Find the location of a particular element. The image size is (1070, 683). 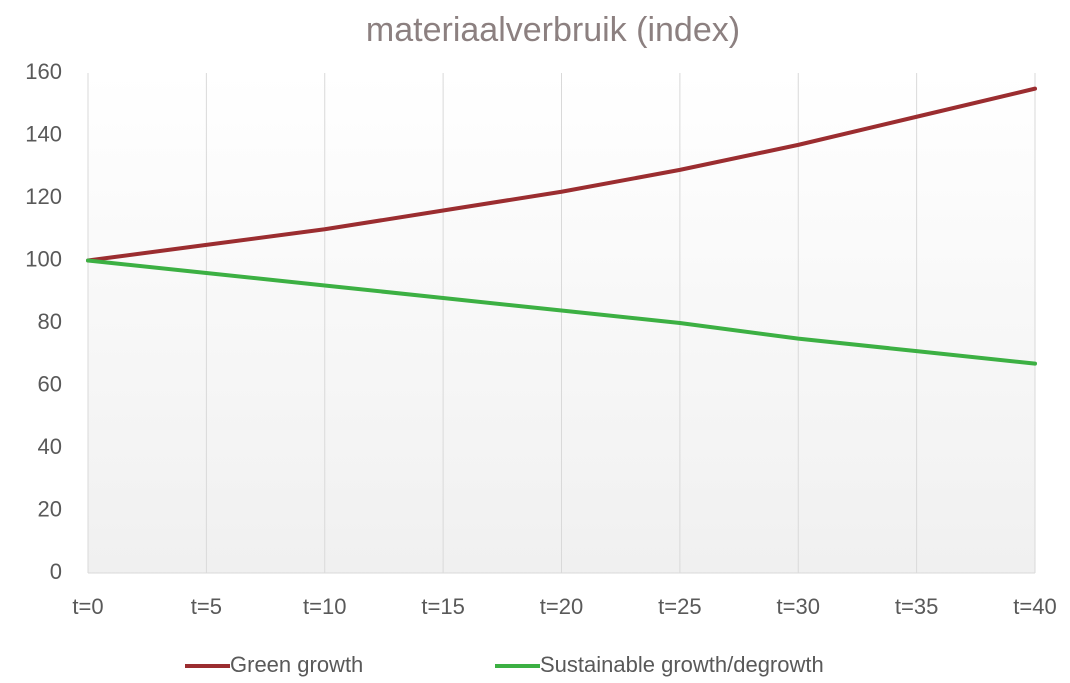

line-series is located at coordinates (561, 312).